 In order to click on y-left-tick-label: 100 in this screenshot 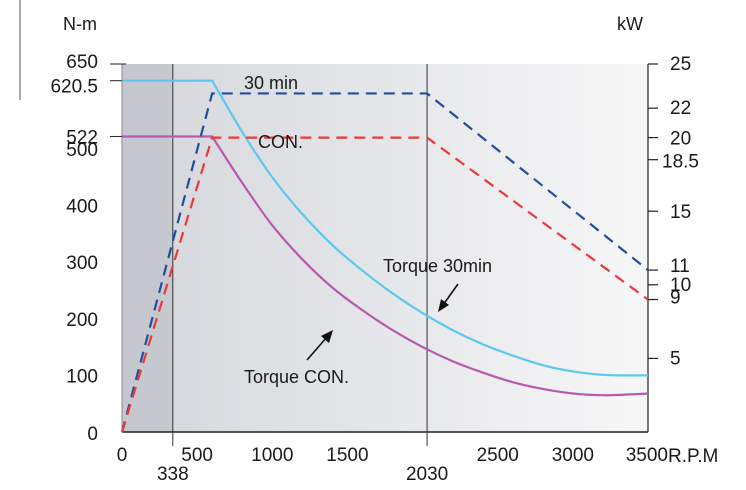, I will do `click(82, 376)`.